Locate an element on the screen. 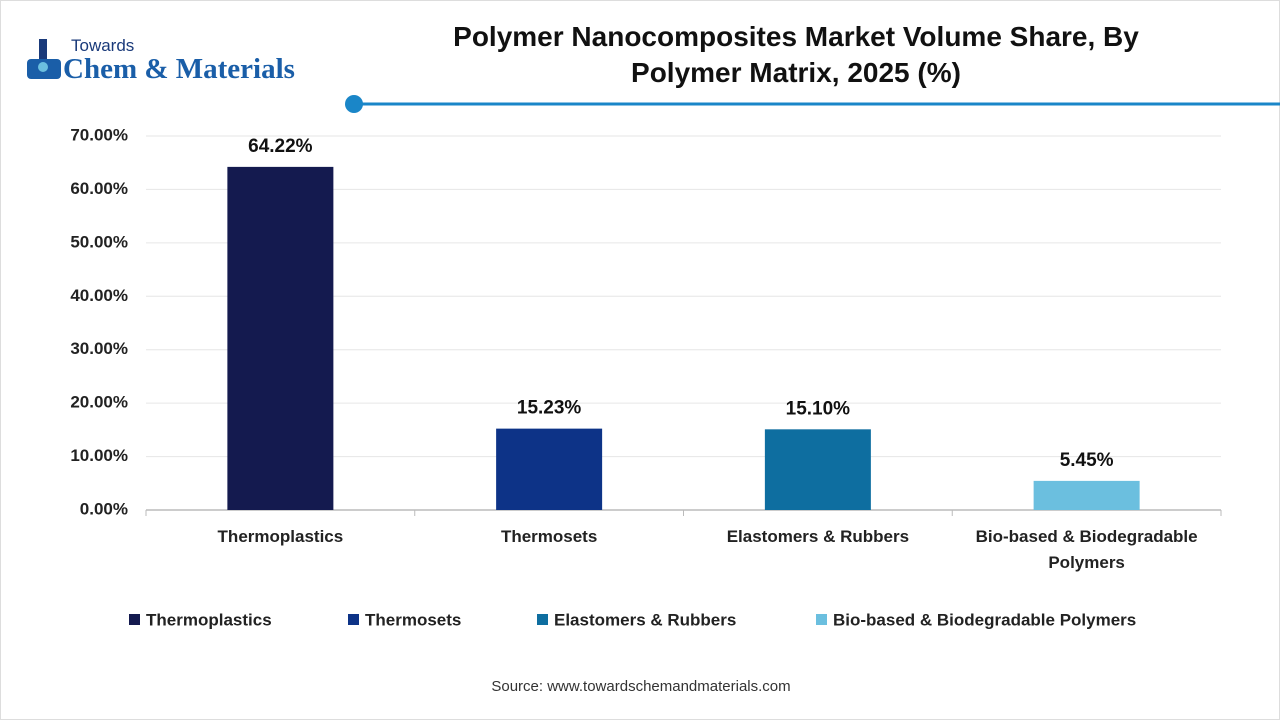 The image size is (1280, 721). legend-label: Bio-based & Biodegradable Polymers is located at coordinates (984, 619).